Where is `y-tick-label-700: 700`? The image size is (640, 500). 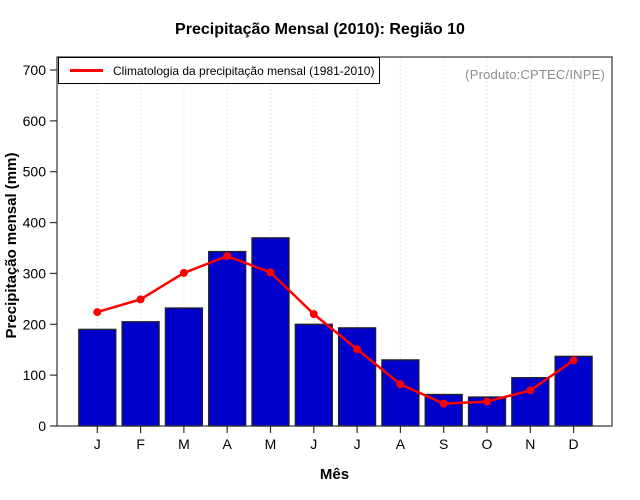 y-tick-label-700: 700 is located at coordinates (35, 70).